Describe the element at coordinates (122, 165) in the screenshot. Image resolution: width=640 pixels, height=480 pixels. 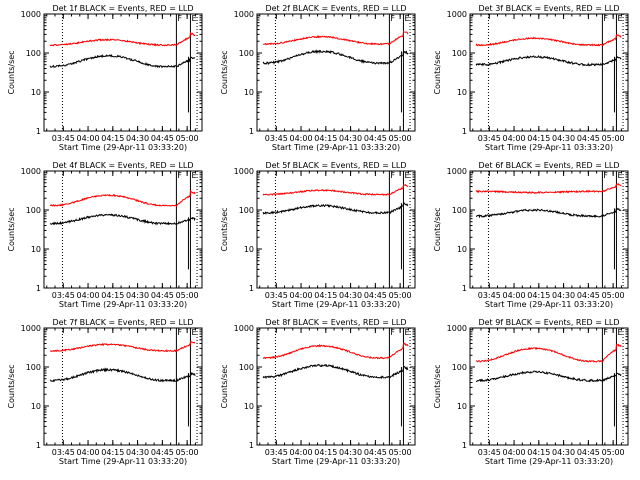
I see `chart-title: Det 4f BLACK = Events, RED = LLD` at that location.